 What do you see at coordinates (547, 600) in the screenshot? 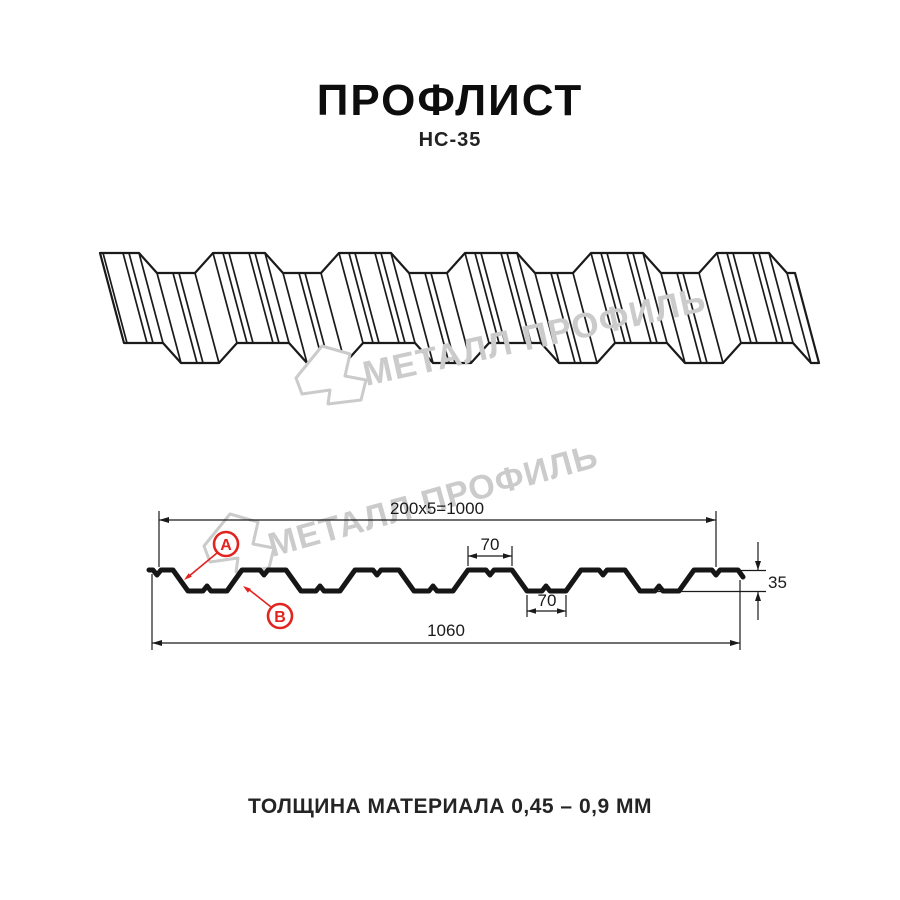
I see `dim-rib-bottom-label: 70` at bounding box center [547, 600].